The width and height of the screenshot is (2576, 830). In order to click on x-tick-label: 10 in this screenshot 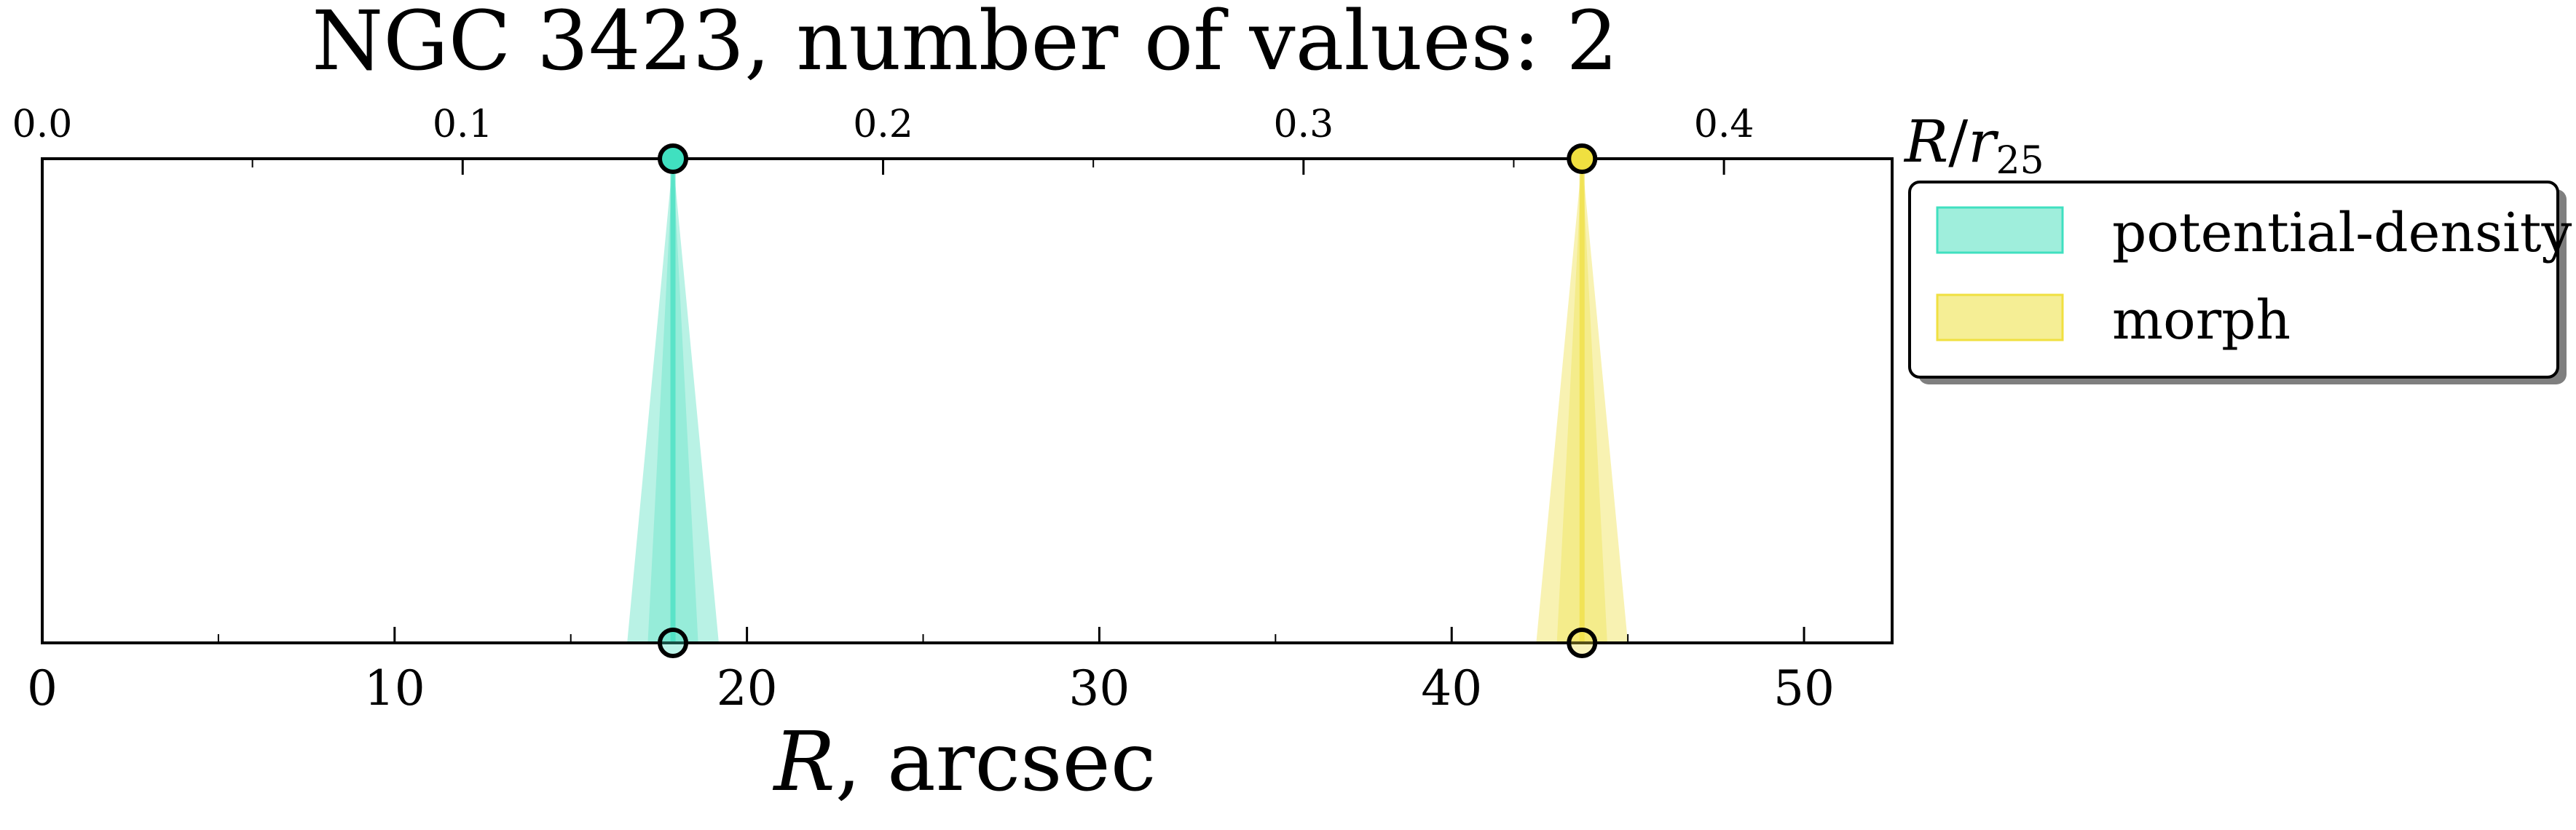, I will do `click(394, 688)`.